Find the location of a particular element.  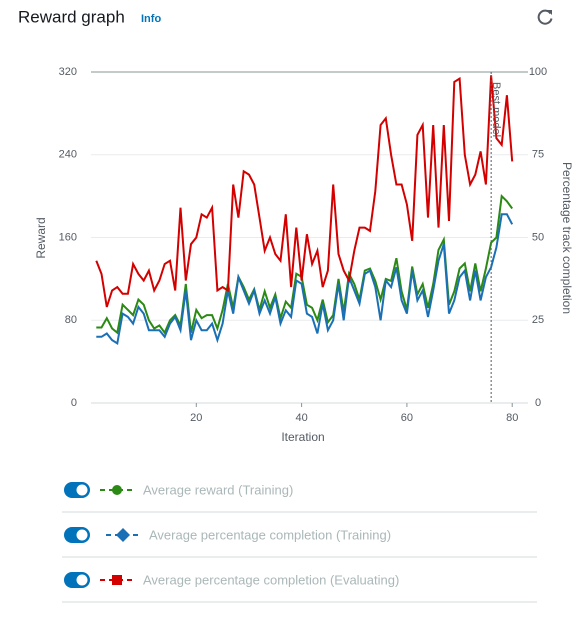

y2-tick-label: 50 is located at coordinates (538, 237).